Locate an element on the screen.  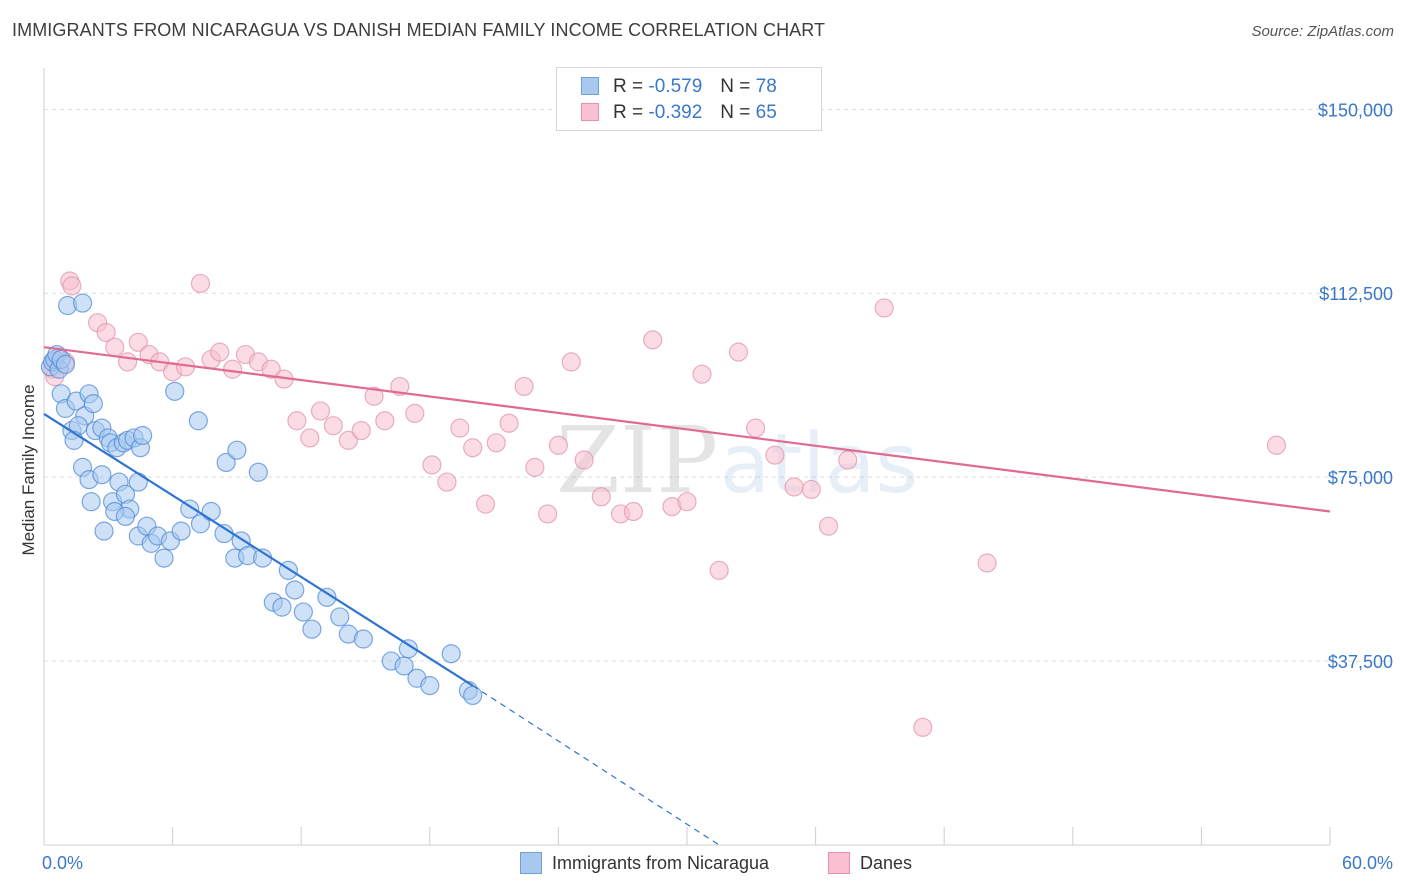
bottom-legend-label-nicaragua: Immigrants from Nicaragua is located at coordinates (661, 863).